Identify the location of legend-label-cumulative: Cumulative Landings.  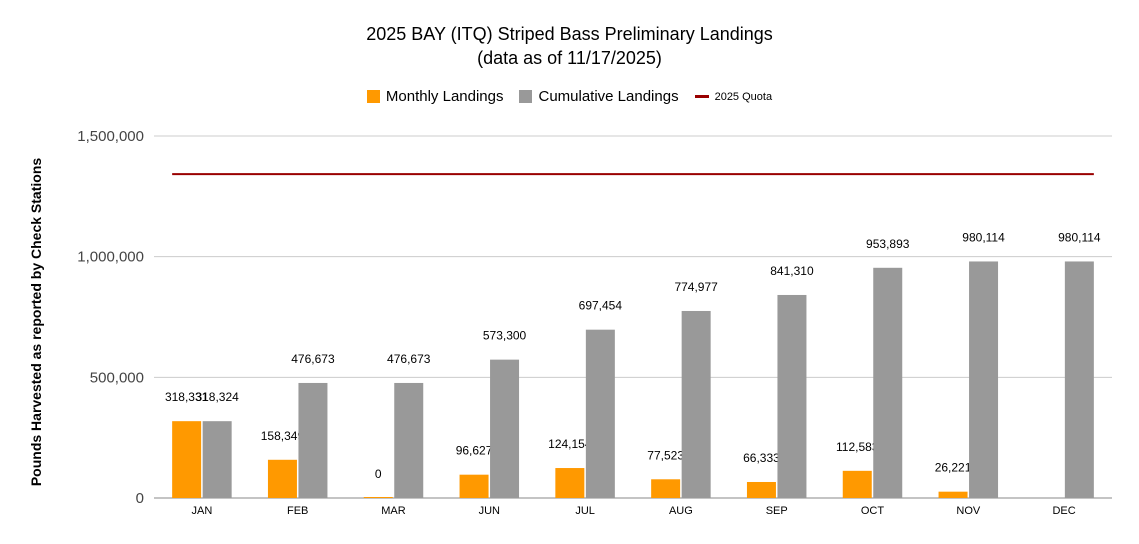
(608, 96).